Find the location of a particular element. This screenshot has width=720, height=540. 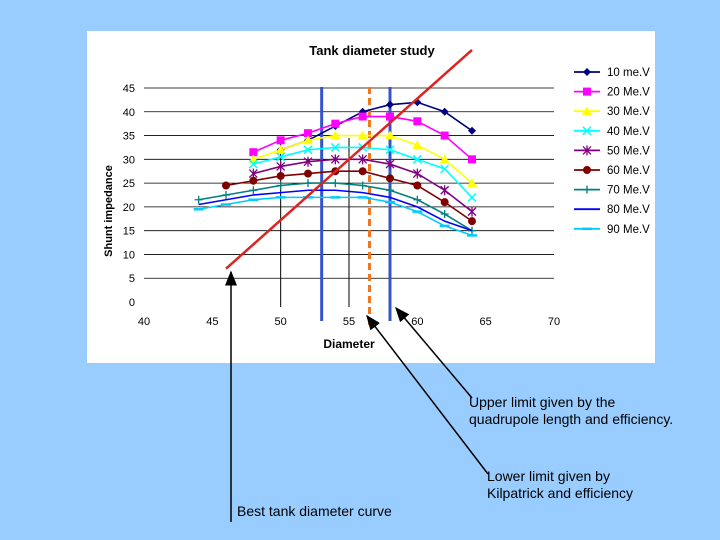

y-tick-label-0: 0 is located at coordinates (132, 303).